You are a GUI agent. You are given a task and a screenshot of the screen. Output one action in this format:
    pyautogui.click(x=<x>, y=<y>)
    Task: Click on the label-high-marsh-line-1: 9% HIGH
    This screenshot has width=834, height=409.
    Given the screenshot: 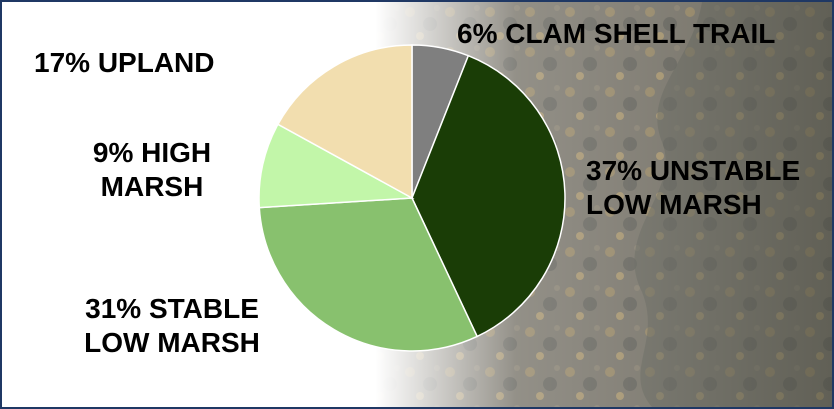 What is the action you would take?
    pyautogui.click(x=152, y=152)
    